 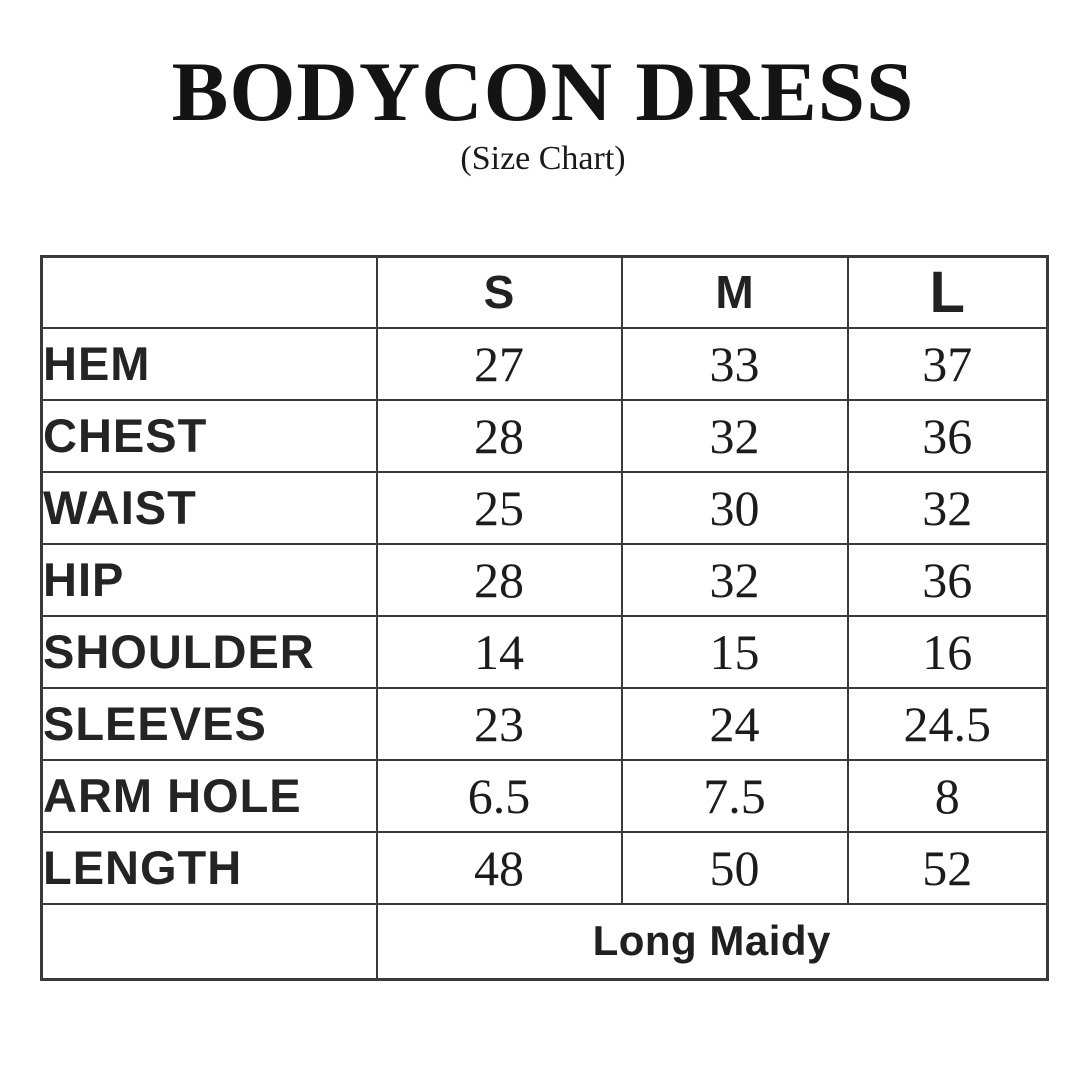 I want to click on cell-sleeves-m: 24, so click(x=734, y=723).